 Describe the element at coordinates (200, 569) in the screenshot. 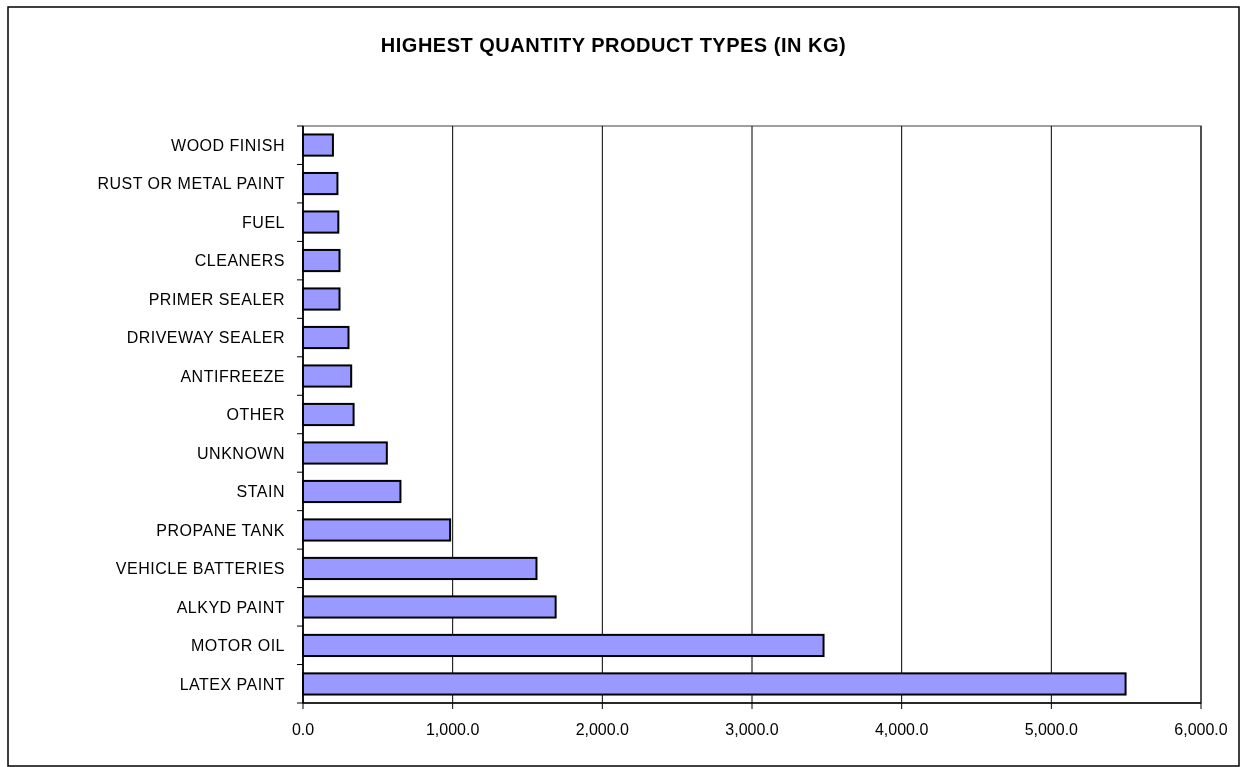

I see `y-tick-label: VEHICLE BATTERIES` at that location.